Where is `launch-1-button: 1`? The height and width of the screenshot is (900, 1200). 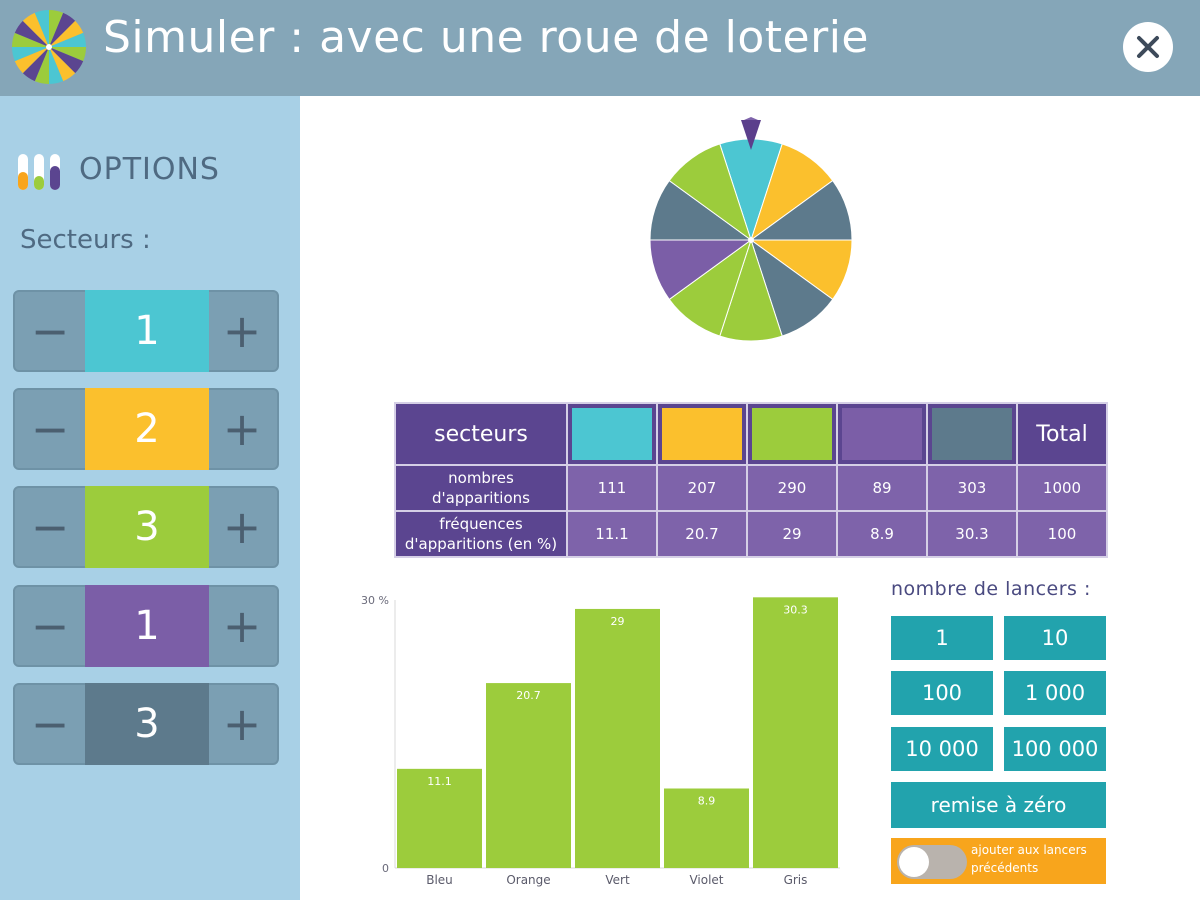 launch-1-button: 1 is located at coordinates (942, 638).